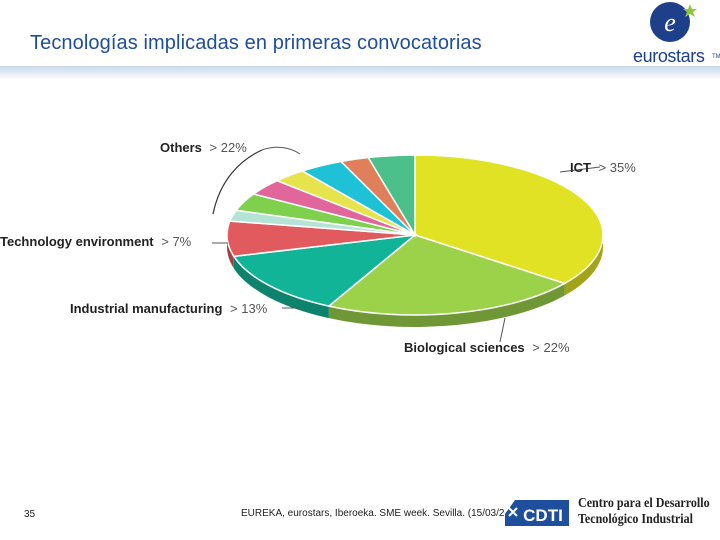 The width and height of the screenshot is (720, 540). Describe the element at coordinates (543, 515) in the screenshot. I see `svg-text: CDTI` at that location.